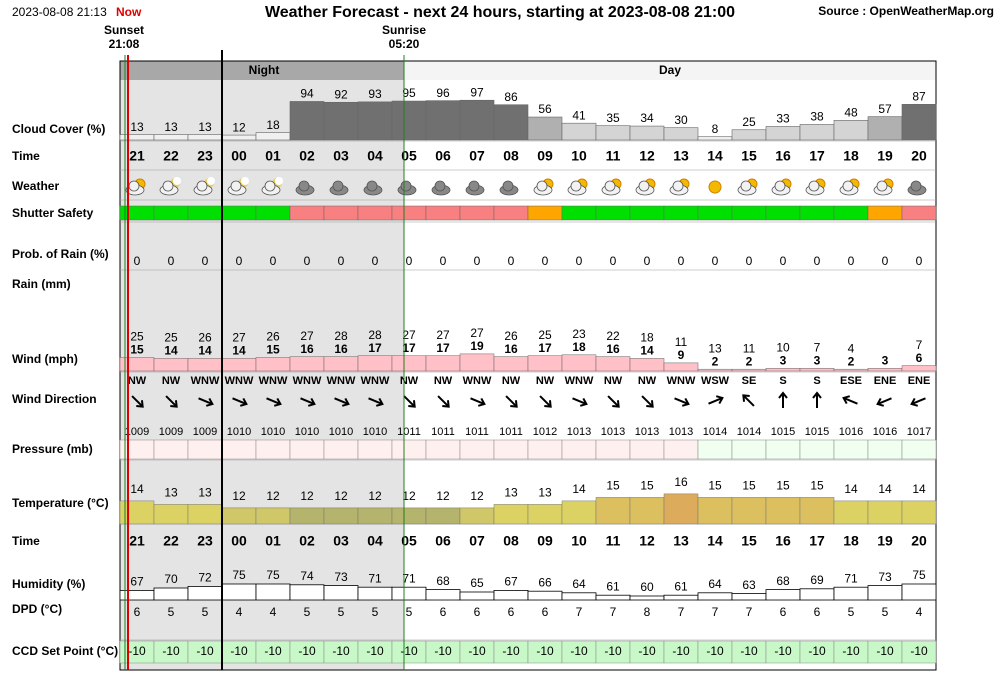 The width and height of the screenshot is (1000, 680). I want to click on dpd-value: 7, so click(749, 612).